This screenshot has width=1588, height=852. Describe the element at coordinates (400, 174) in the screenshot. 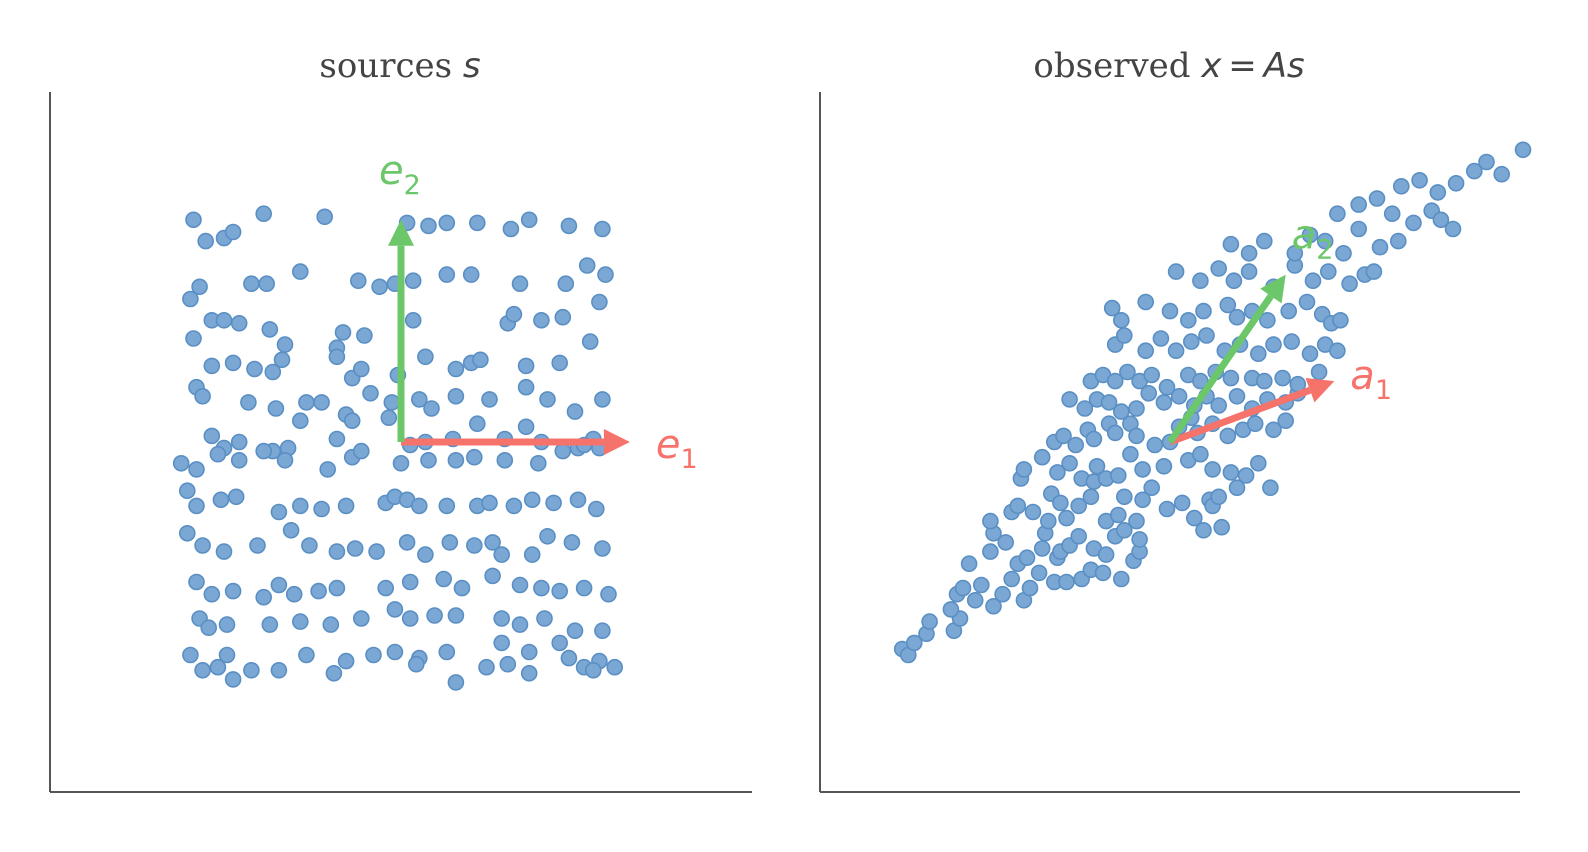

I see `vector-label-e2: e2` at that location.